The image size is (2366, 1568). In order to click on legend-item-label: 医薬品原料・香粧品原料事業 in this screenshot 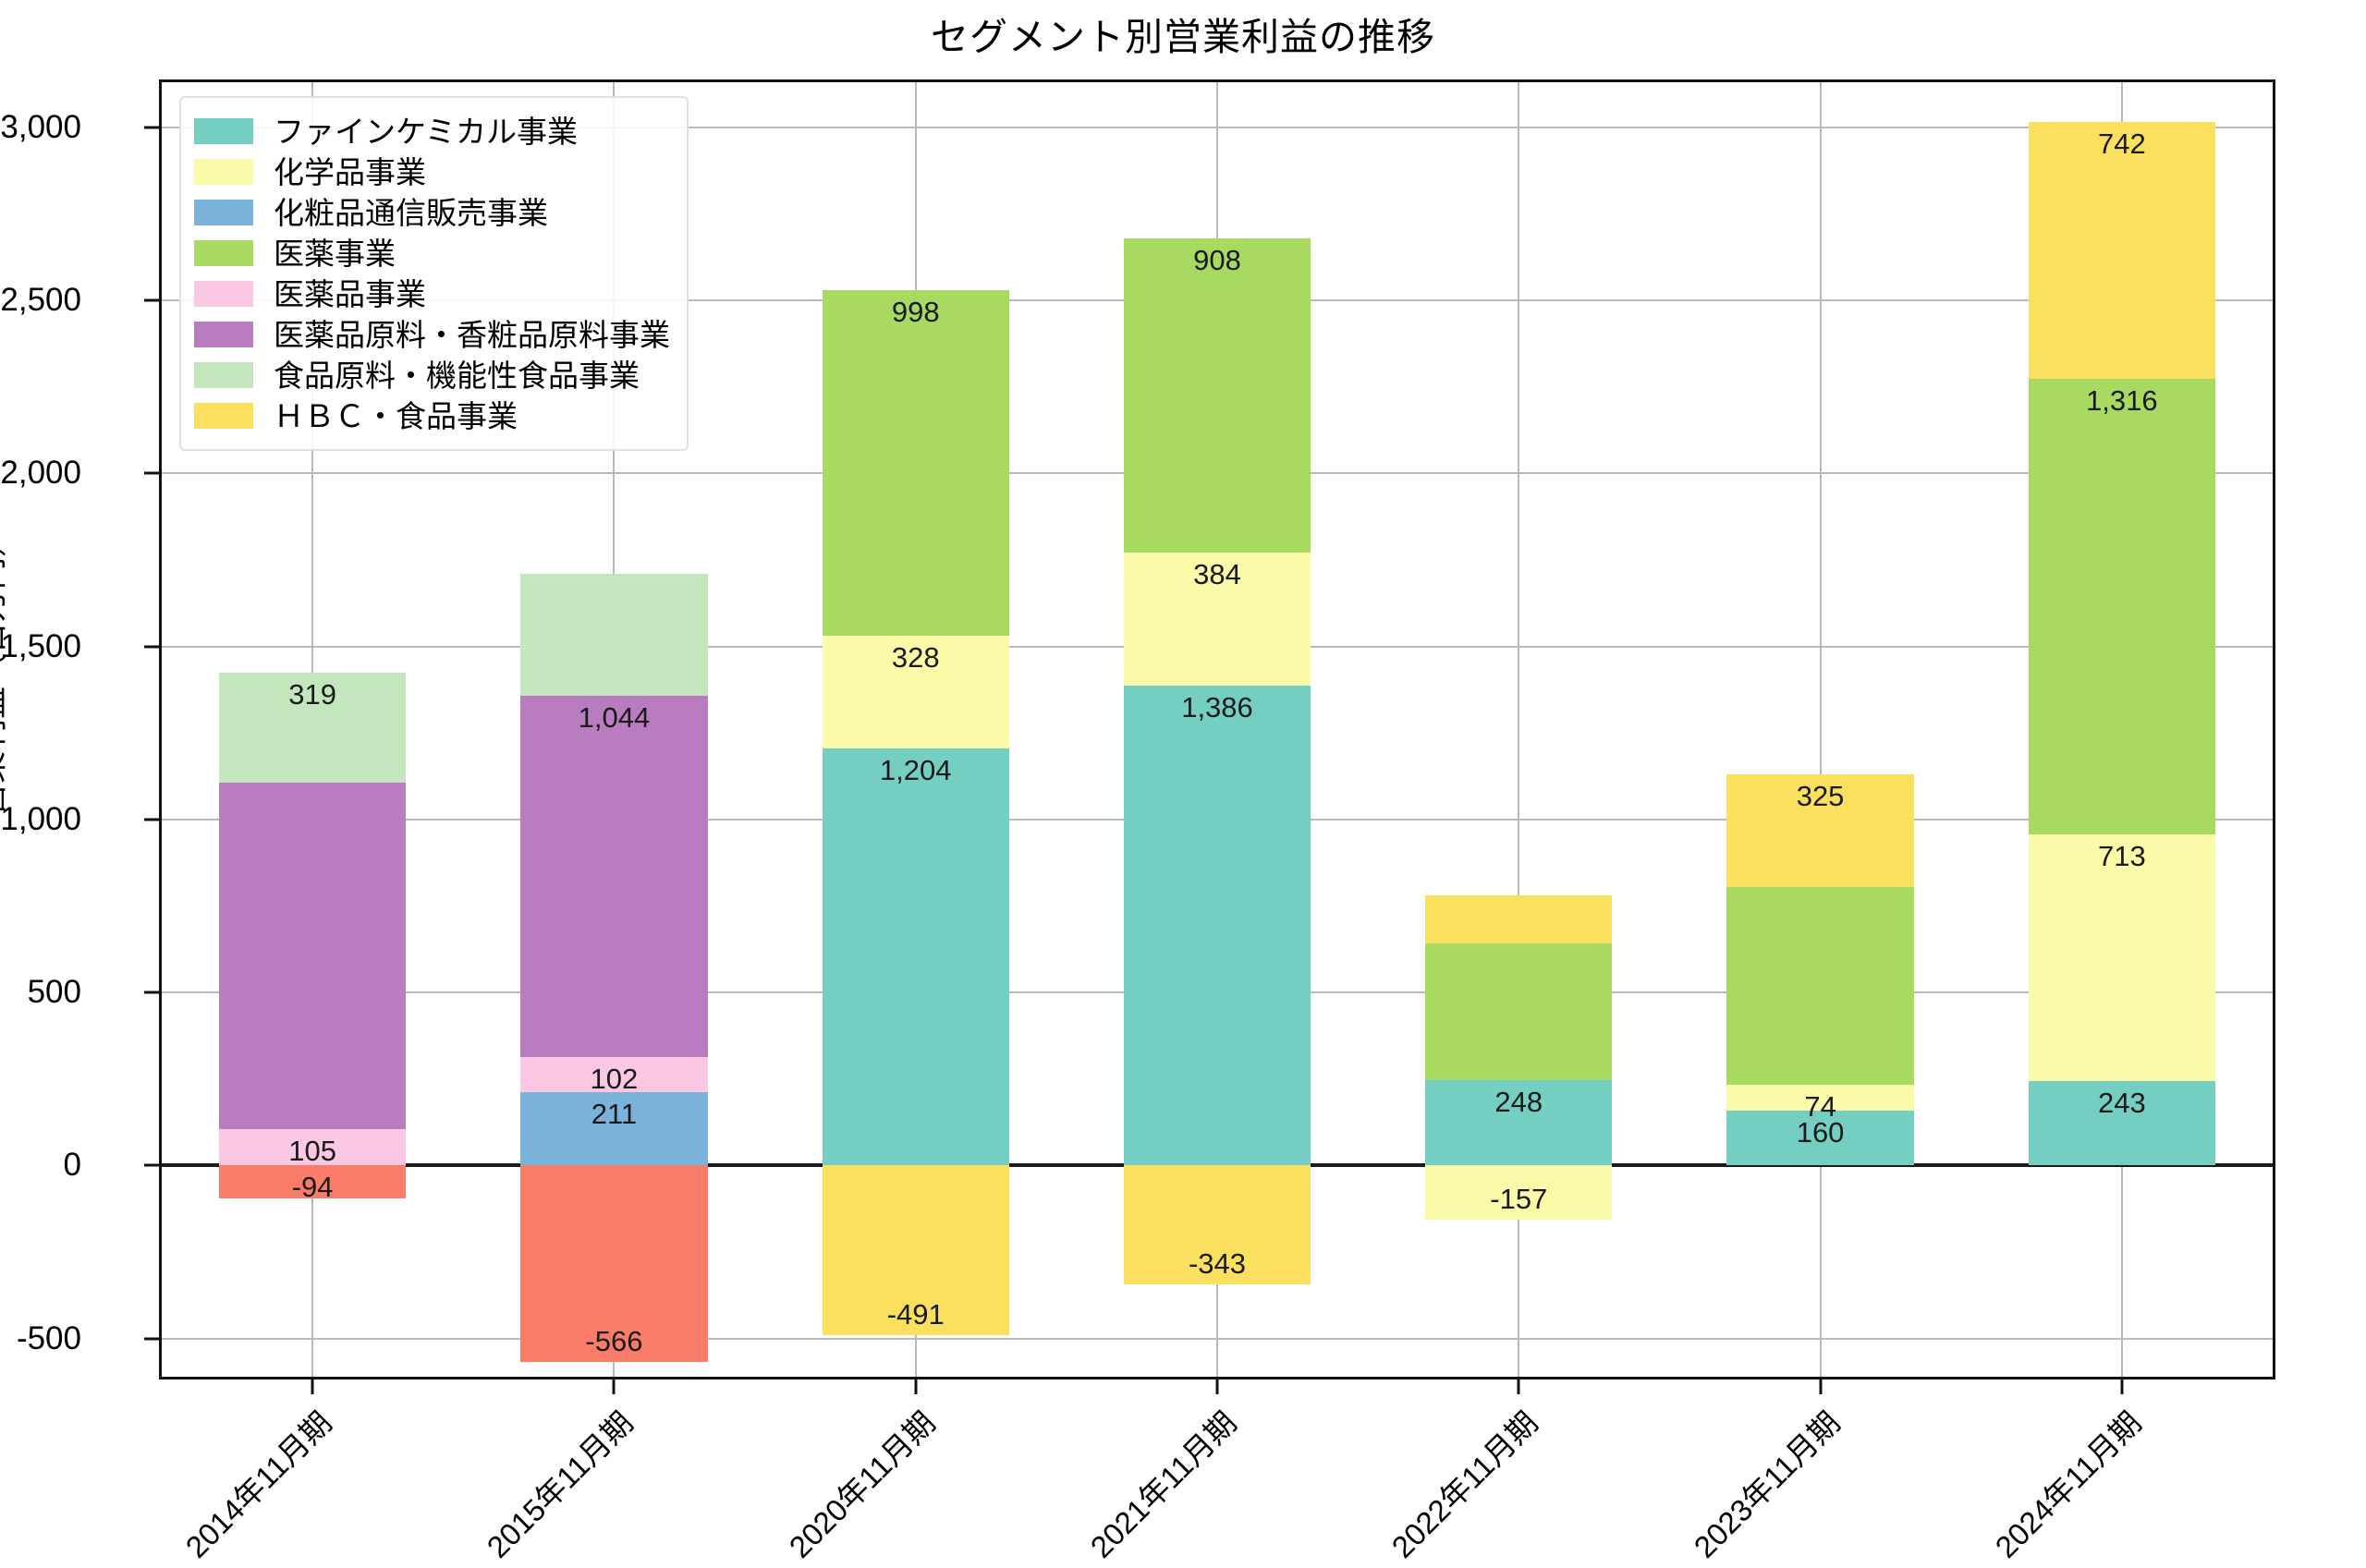, I will do `click(472, 334)`.